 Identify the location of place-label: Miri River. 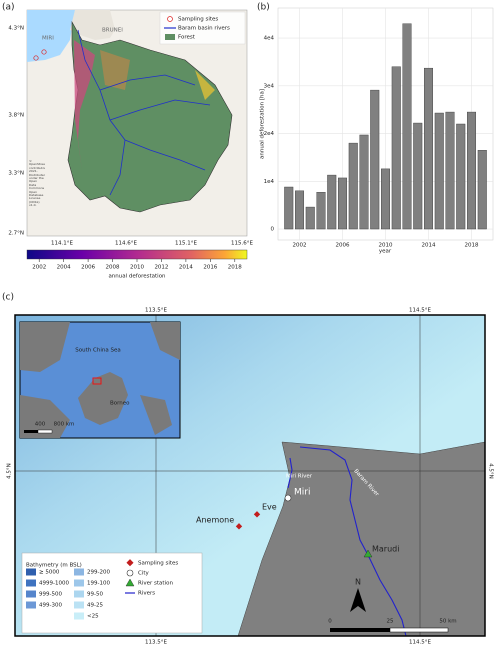
(299, 477).